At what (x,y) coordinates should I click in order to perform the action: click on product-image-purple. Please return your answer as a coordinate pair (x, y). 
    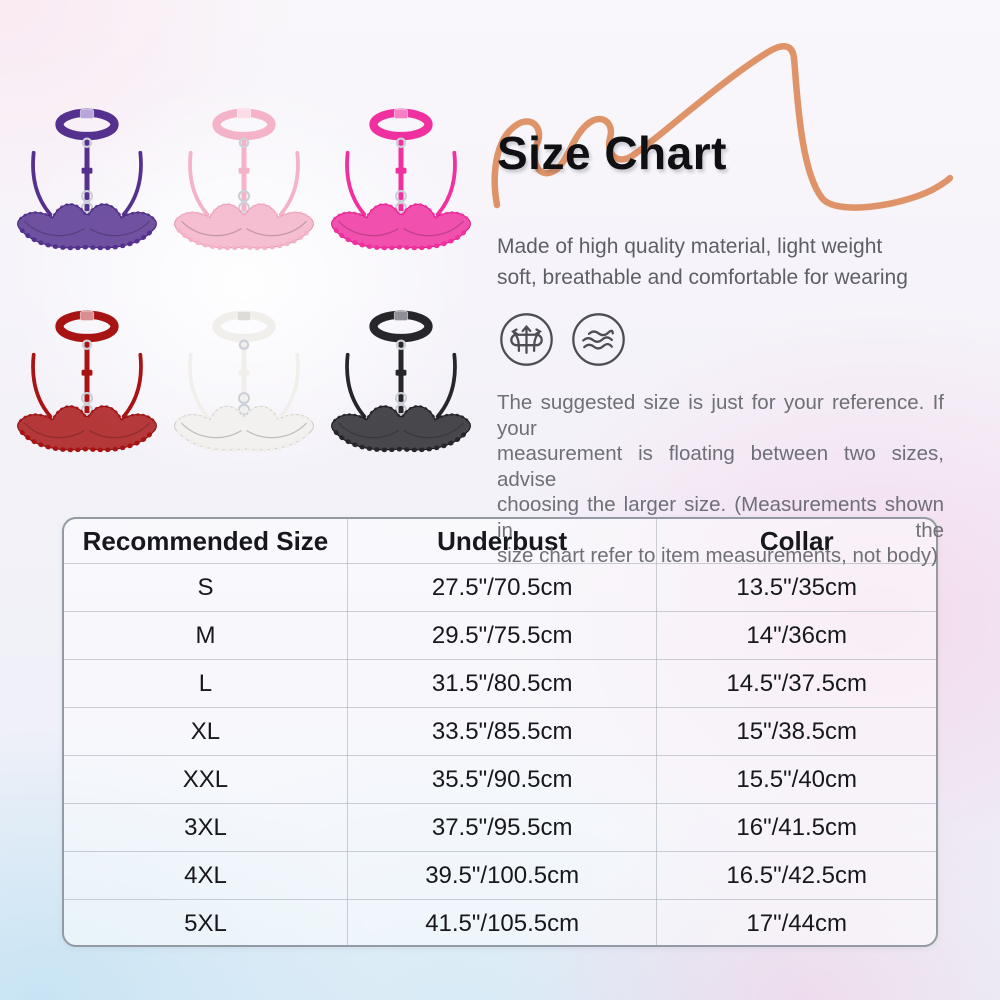
    Looking at the image, I should click on (86, 181).